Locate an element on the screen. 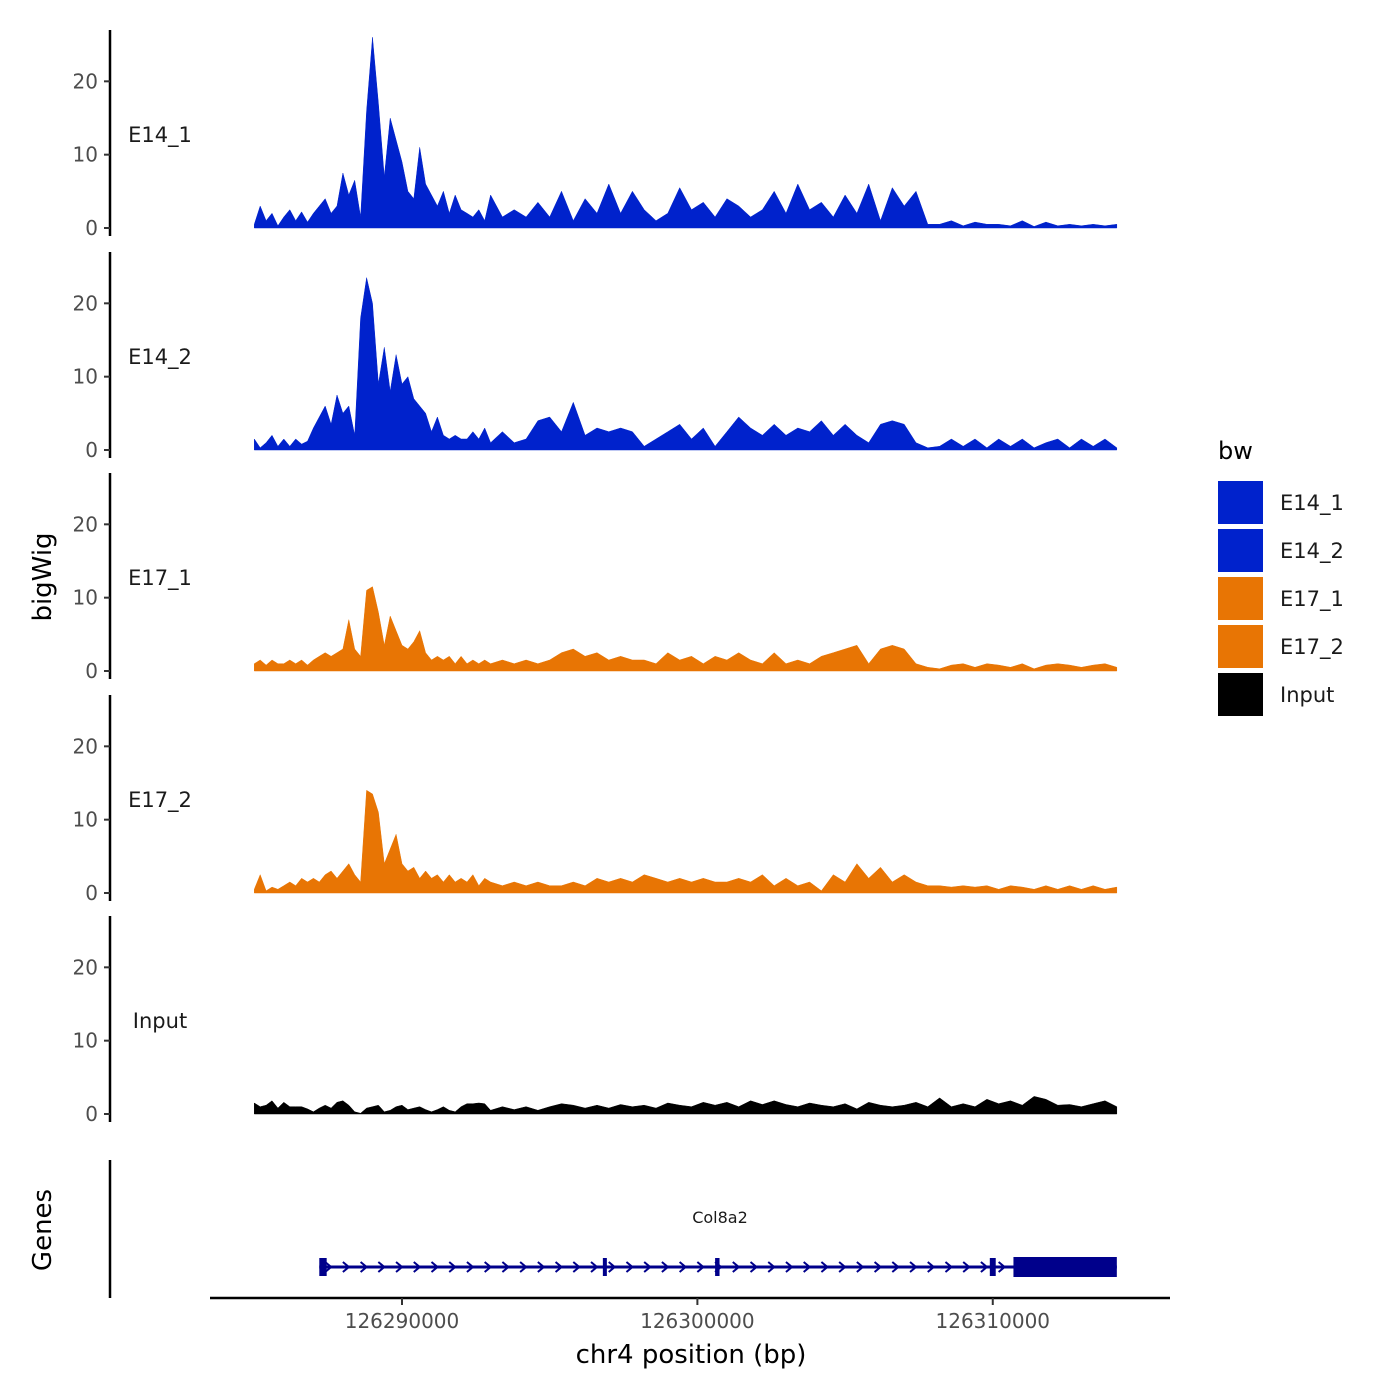 This screenshot has height=1400, width=1400. legend-label: Input is located at coordinates (1307, 695).